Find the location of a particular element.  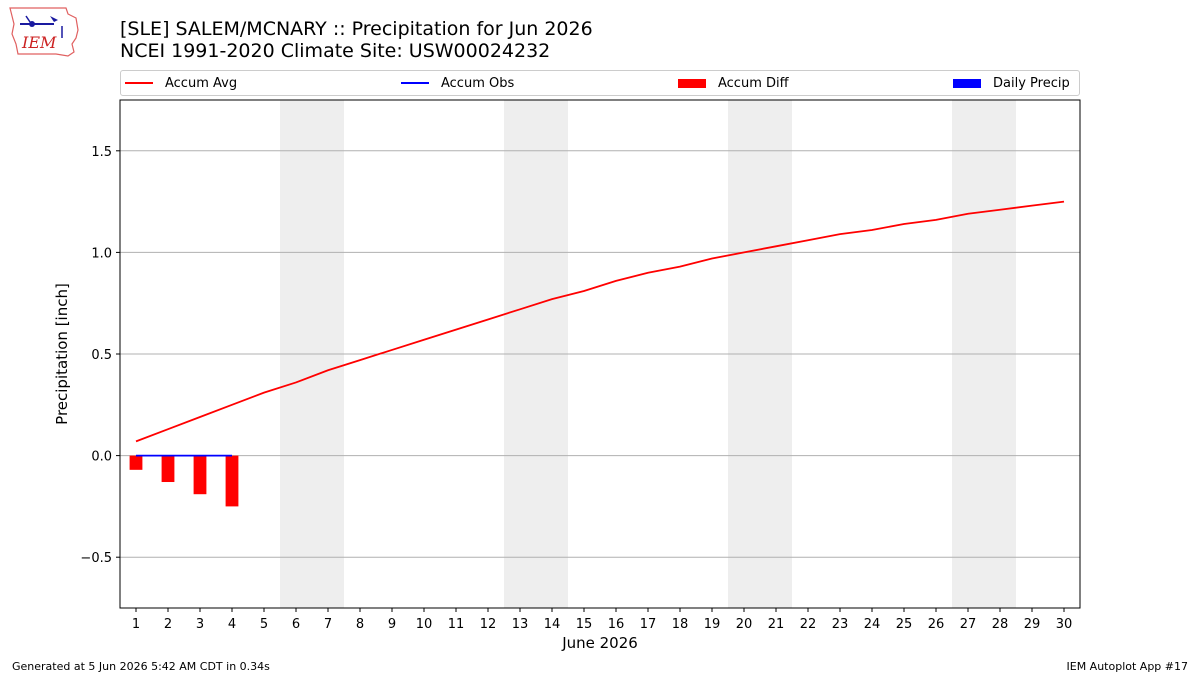

x-tick-label: 2 is located at coordinates (168, 624).